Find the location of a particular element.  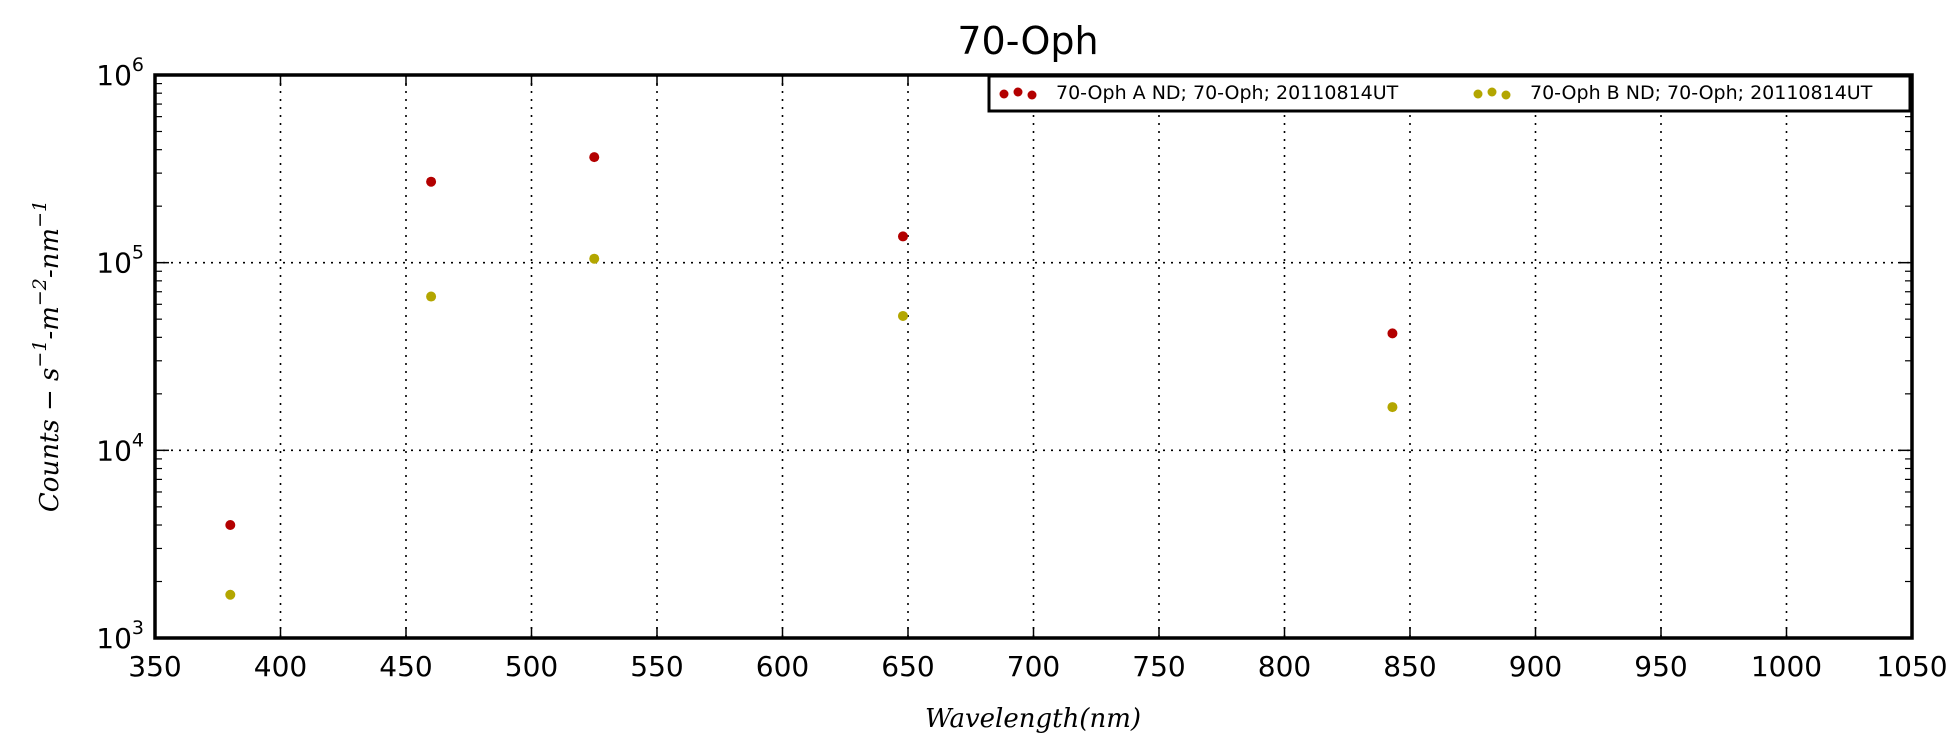

x-tick-label: 850 is located at coordinates (1409, 666).